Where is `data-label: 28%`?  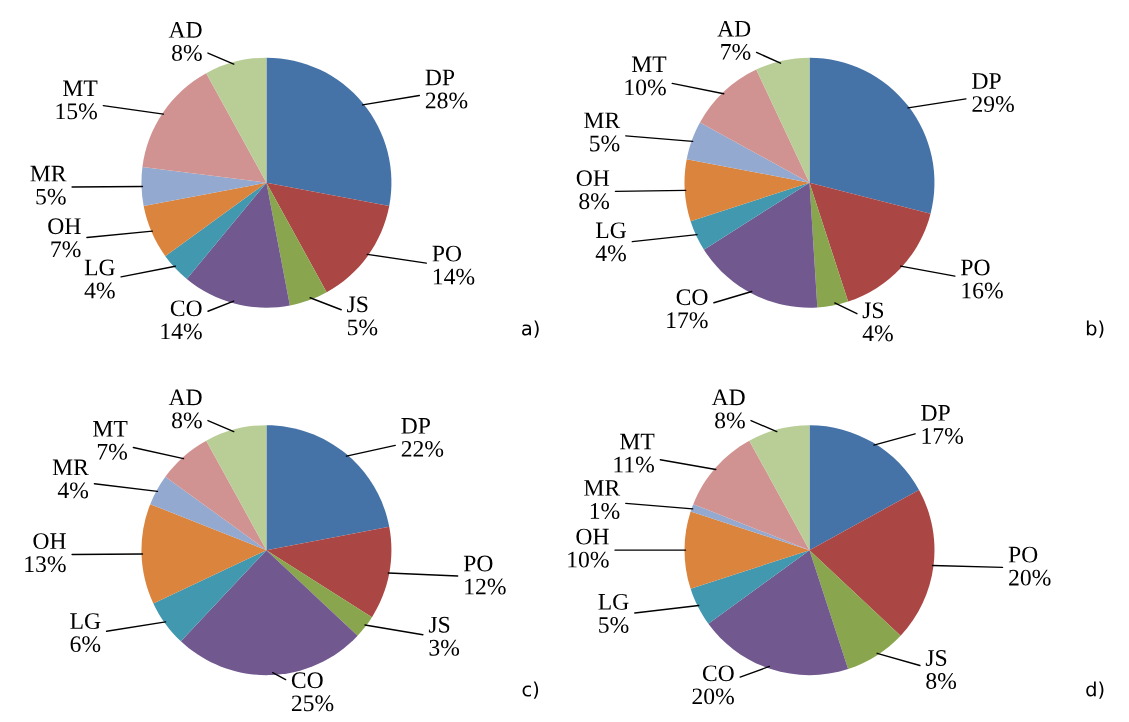
data-label: 28% is located at coordinates (446, 100).